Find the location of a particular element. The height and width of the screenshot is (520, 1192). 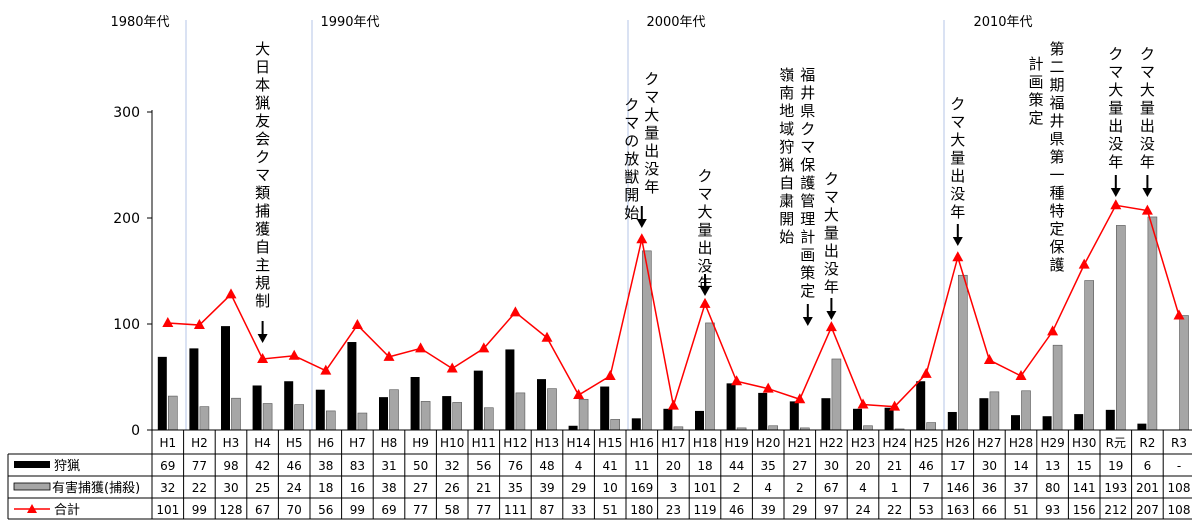

y-tick-label: 200 is located at coordinates (126, 219).